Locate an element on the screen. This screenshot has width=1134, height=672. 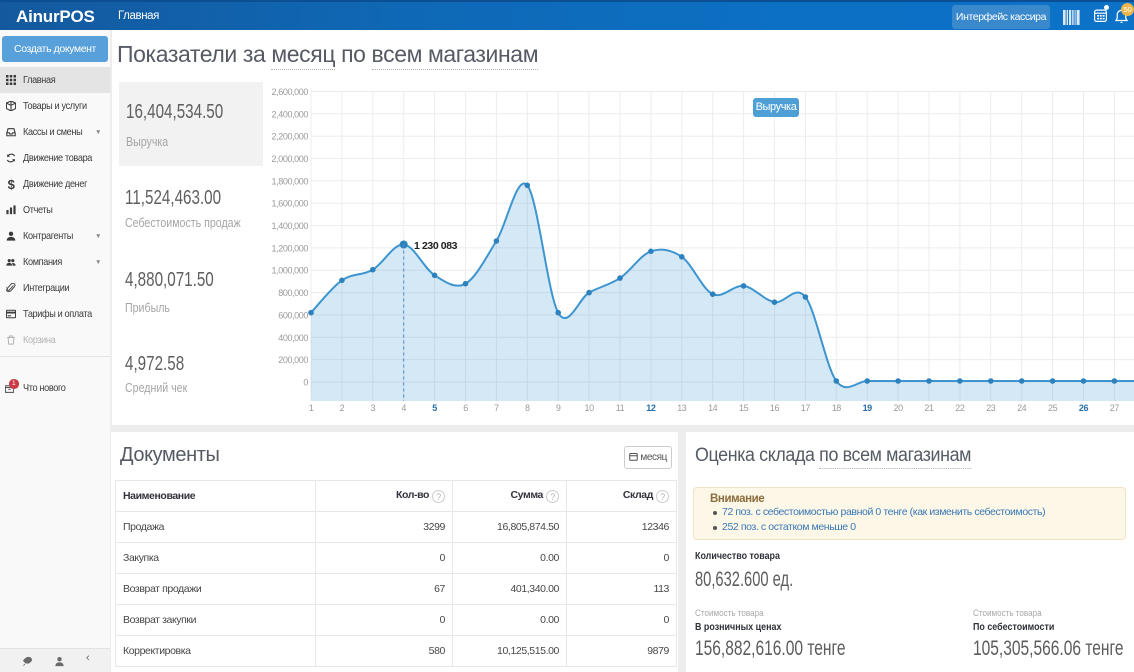
svg-text: 11 is located at coordinates (620, 408).